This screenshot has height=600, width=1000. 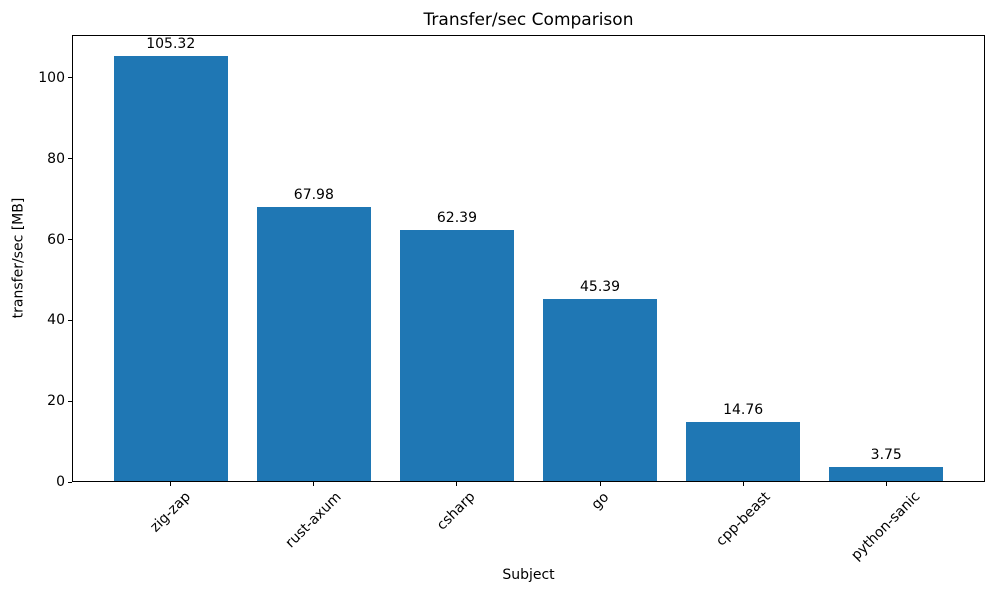 What do you see at coordinates (56, 401) in the screenshot?
I see `y-tick-label: 20` at bounding box center [56, 401].